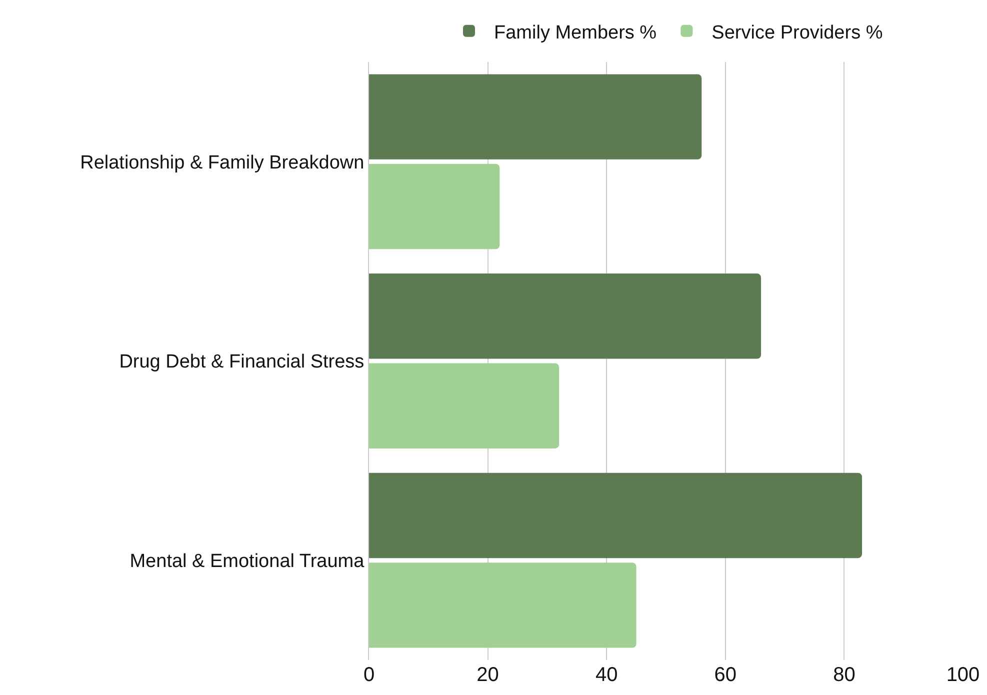 The image size is (987, 695). What do you see at coordinates (797, 33) in the screenshot?
I see `legend-label: Service Providers %` at bounding box center [797, 33].